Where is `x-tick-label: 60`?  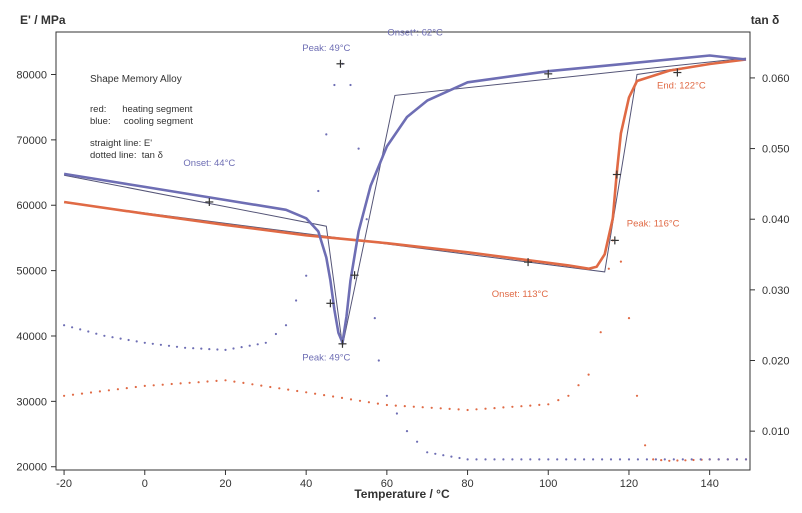 x-tick-label: 60 is located at coordinates (387, 484).